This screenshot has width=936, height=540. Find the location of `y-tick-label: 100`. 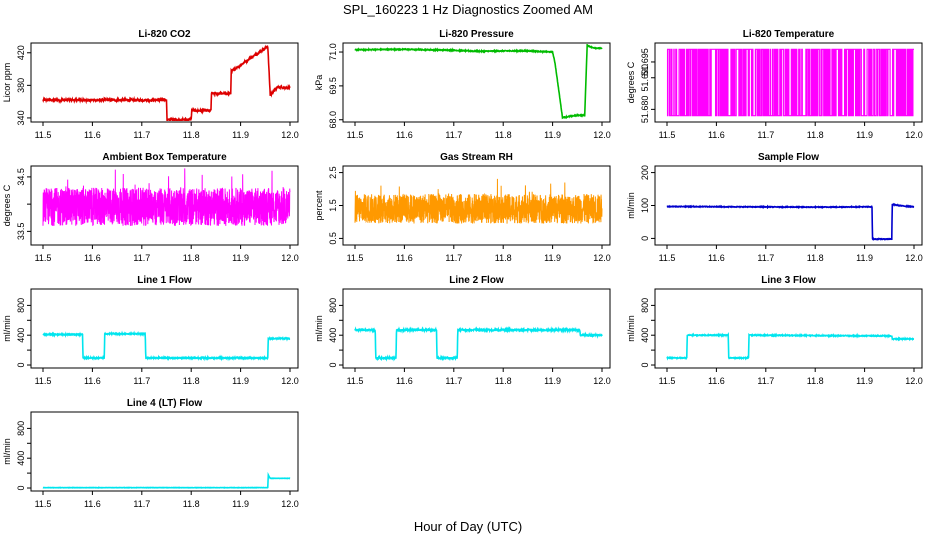

y-tick-label: 100 is located at coordinates (645, 205).